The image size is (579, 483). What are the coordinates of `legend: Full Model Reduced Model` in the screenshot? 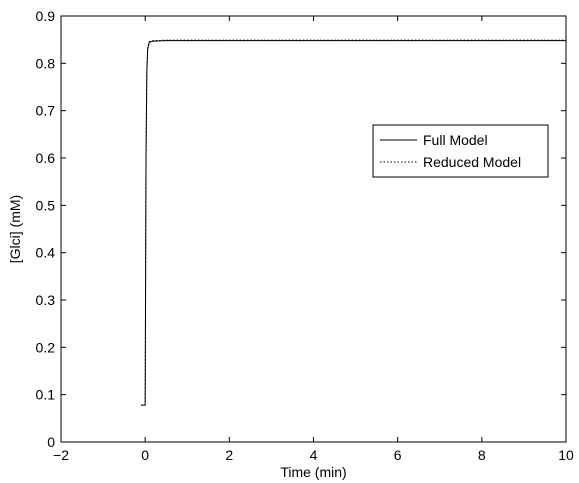 It's located at (460, 151).